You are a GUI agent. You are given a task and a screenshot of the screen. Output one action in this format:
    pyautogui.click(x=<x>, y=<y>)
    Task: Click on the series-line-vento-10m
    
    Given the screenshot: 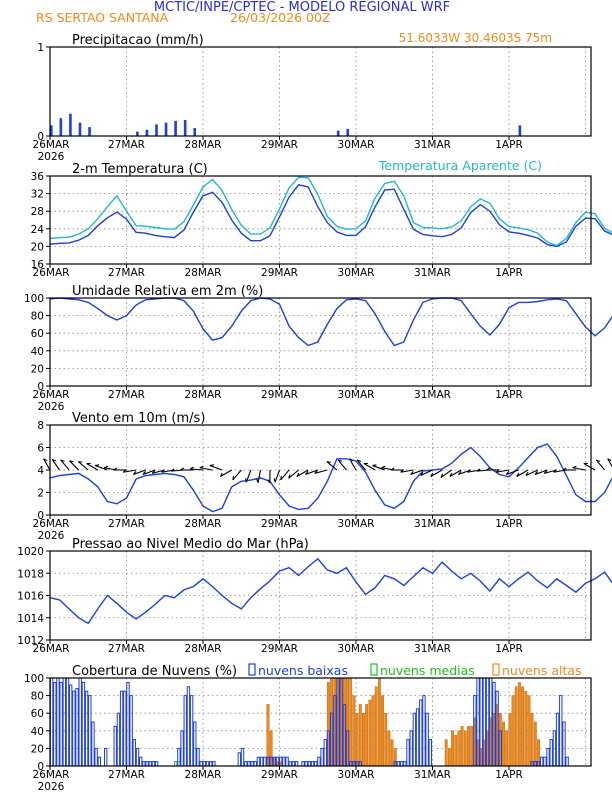 What is the action you would take?
    pyautogui.click(x=331, y=478)
    